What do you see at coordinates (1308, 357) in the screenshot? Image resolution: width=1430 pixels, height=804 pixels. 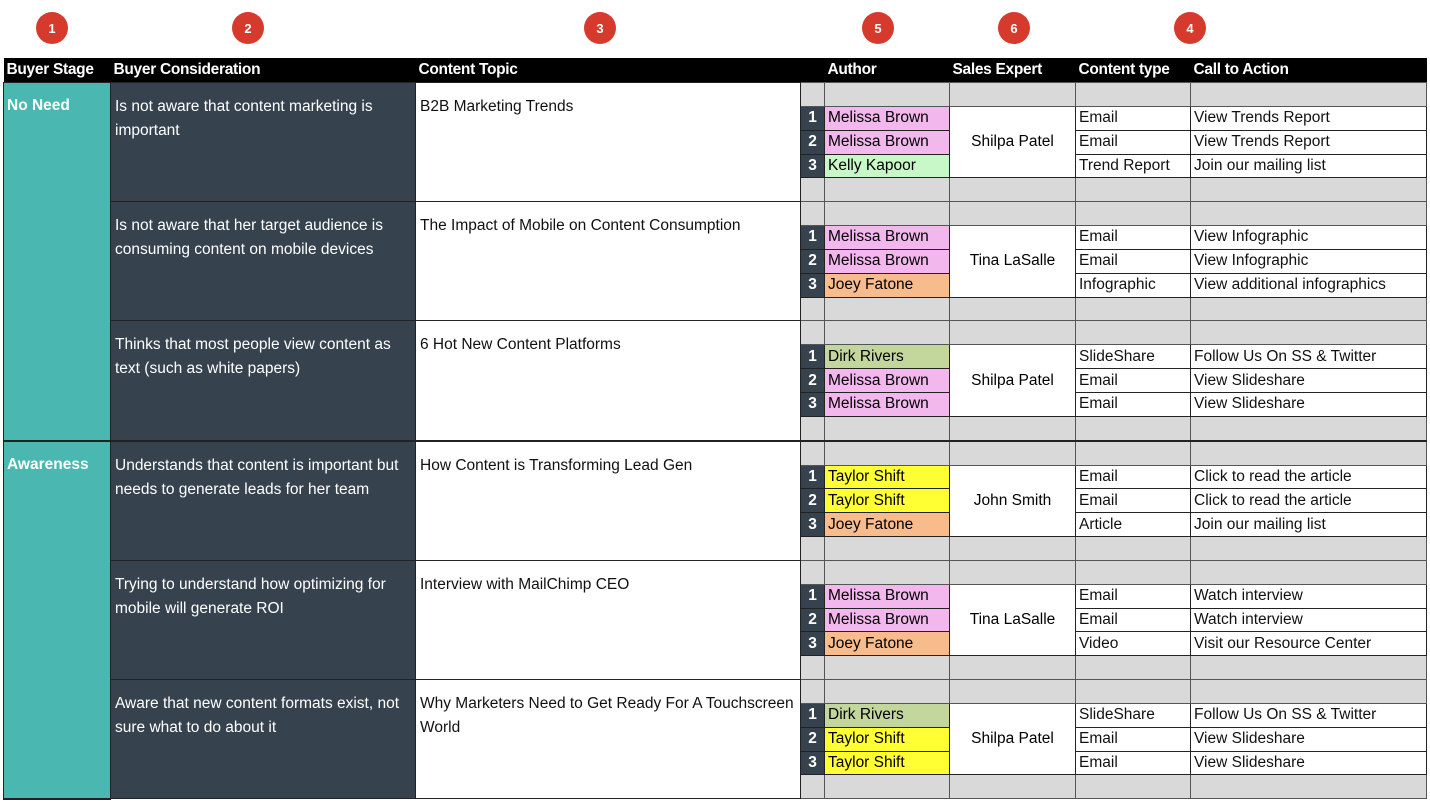 I see `call-to-action: Follow Us On SS & Twitter` at bounding box center [1308, 357].